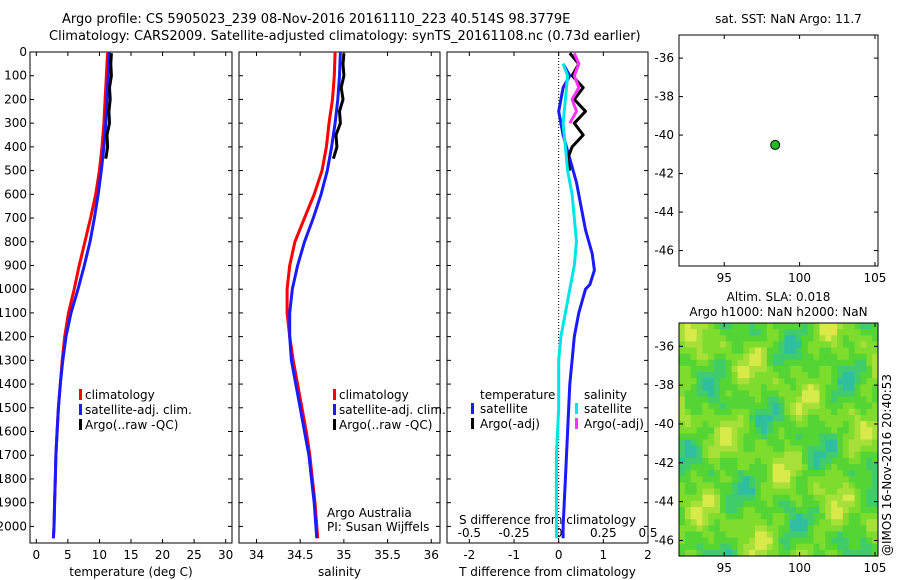 The width and height of the screenshot is (900, 580). Describe the element at coordinates (664, 135) in the screenshot. I see `map-y-tick-label: -40` at that location.